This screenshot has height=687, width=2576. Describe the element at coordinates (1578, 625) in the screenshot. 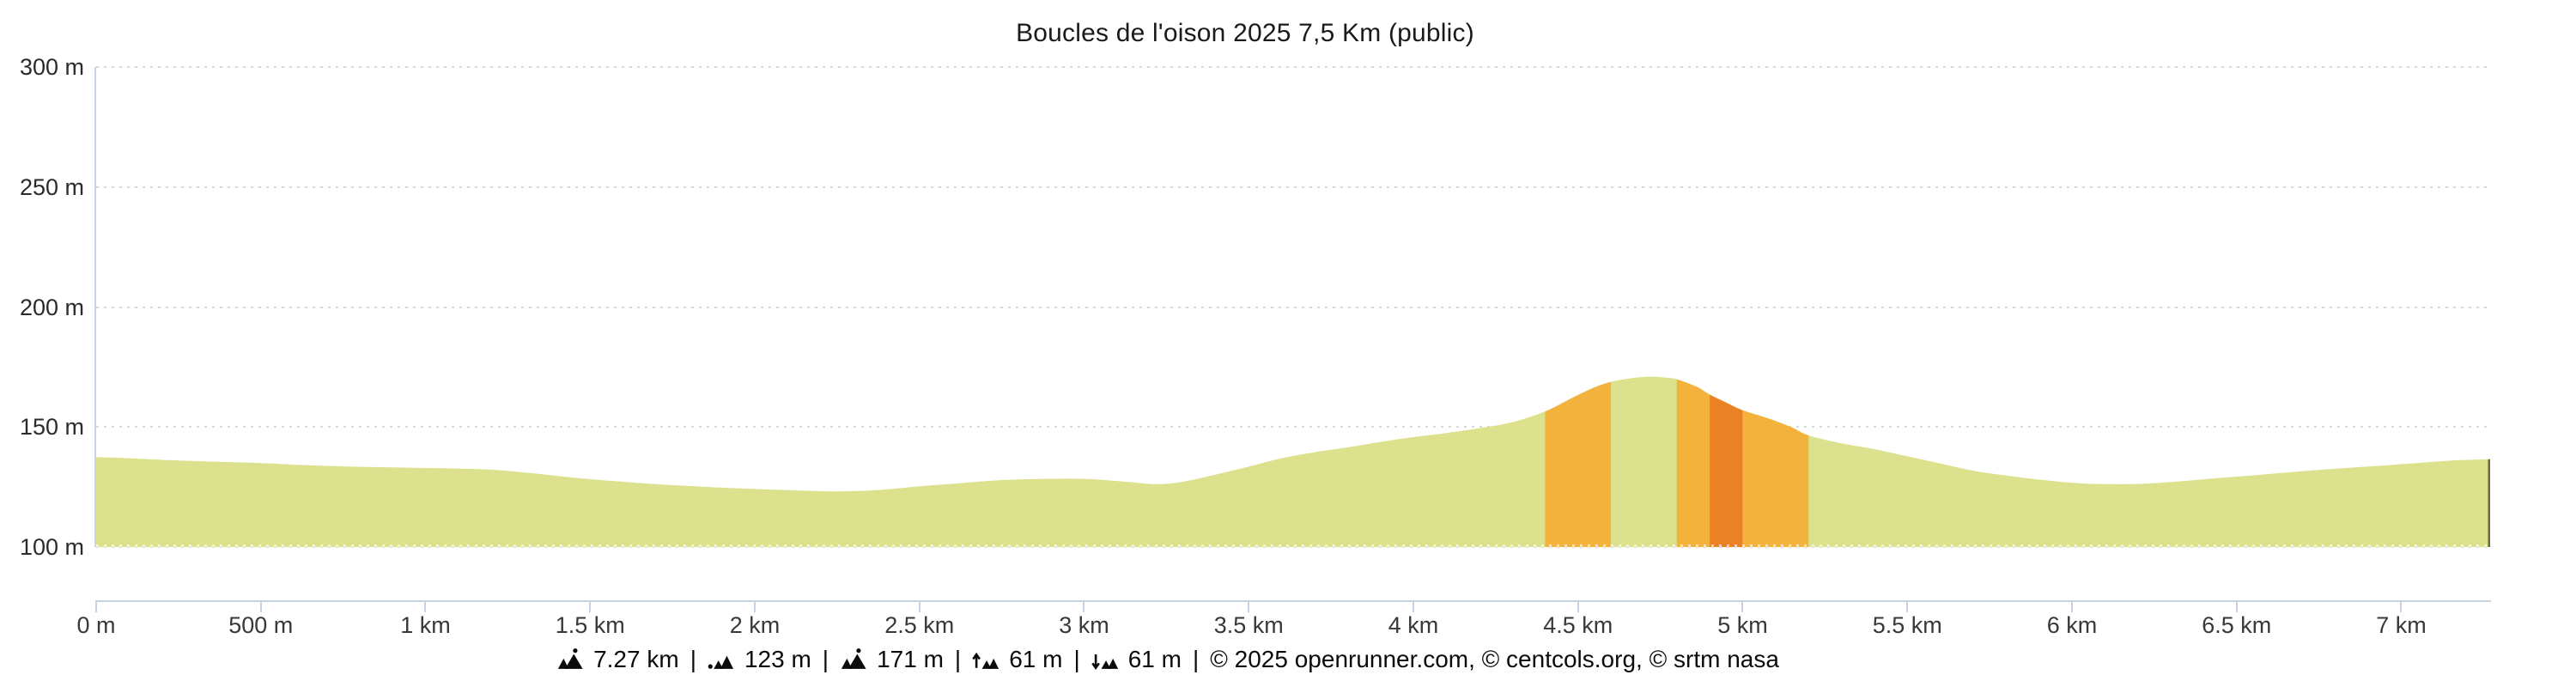

I see `x-axis-tick-label: 4.5 km` at that location.